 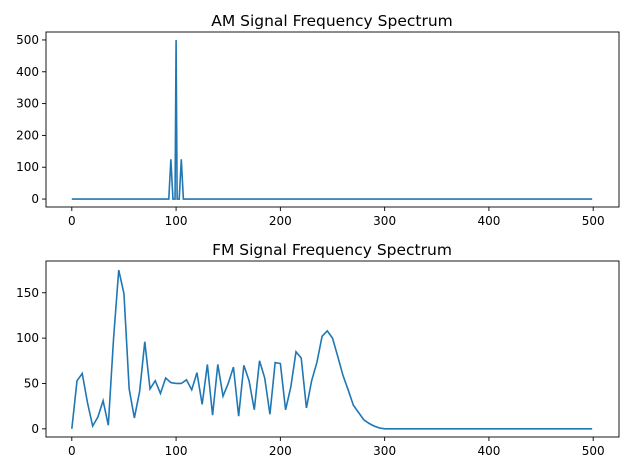 What do you see at coordinates (332, 250) in the screenshot?
I see `fm-chart-title: FM Signal Frequency Spectrum` at bounding box center [332, 250].